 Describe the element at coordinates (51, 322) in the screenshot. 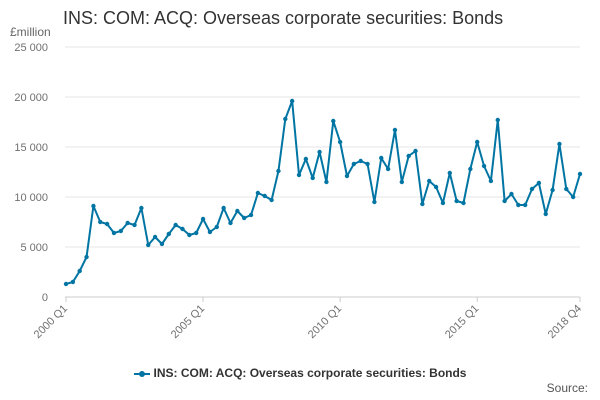

I see `x-tick-label: 2000 Q1` at that location.